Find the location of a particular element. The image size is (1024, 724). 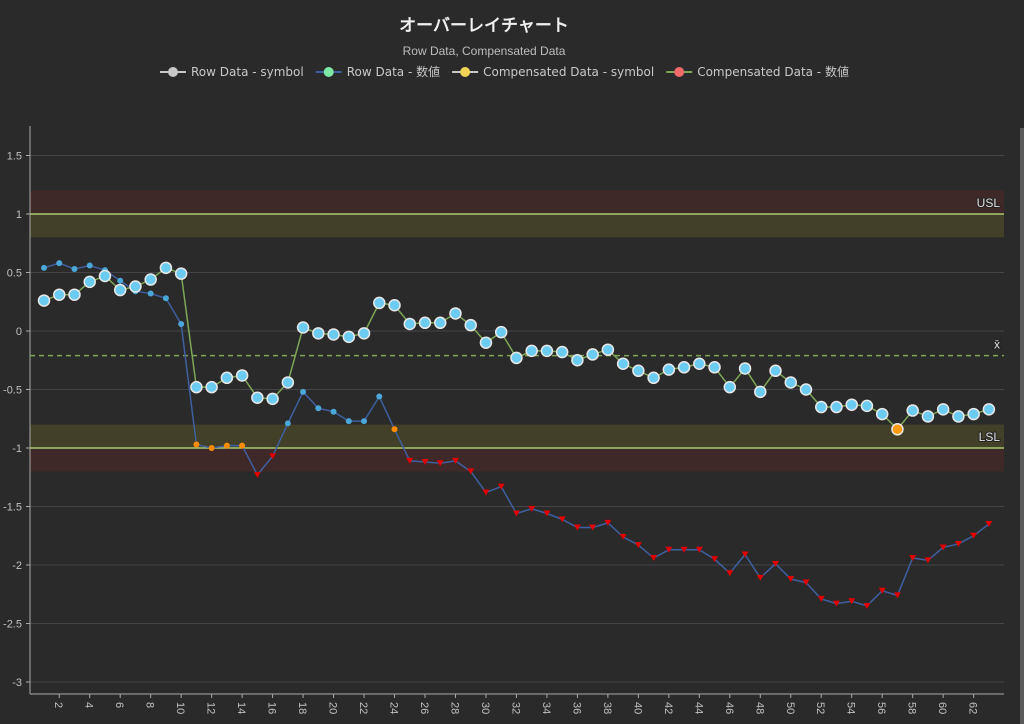

legend-item: Row Data - 数値 is located at coordinates (377, 71).